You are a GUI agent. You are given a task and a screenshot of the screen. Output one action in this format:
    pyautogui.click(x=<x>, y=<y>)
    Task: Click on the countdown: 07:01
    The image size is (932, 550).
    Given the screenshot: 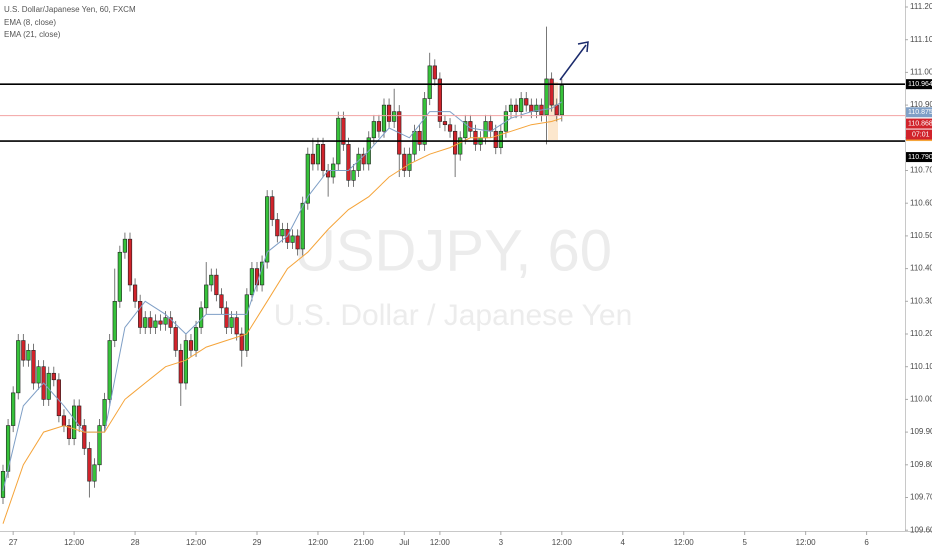 What is the action you would take?
    pyautogui.click(x=921, y=134)
    